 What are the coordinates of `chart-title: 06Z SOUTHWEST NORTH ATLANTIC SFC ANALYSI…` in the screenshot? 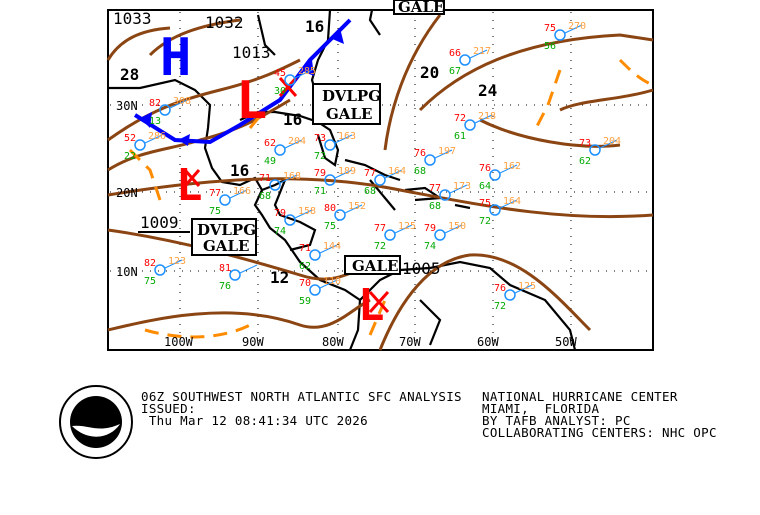 It's located at (301, 396).